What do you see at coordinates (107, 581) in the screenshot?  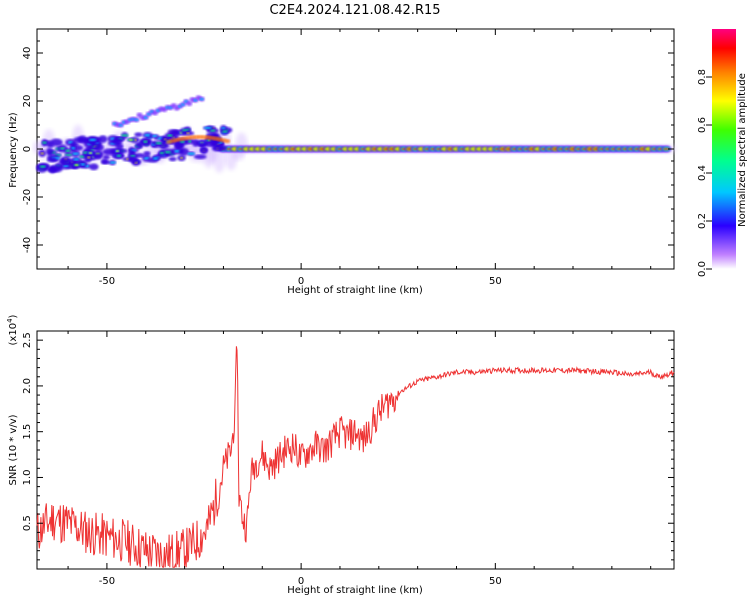 I see `snr-xtick-label: -50` at bounding box center [107, 581].